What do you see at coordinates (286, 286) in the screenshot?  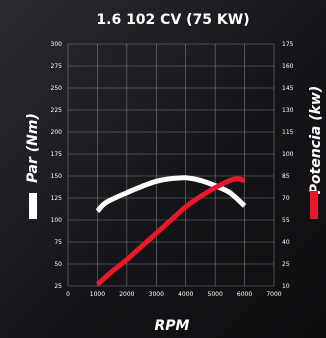 I see `y-right-tick-label: 10` at bounding box center [286, 286].